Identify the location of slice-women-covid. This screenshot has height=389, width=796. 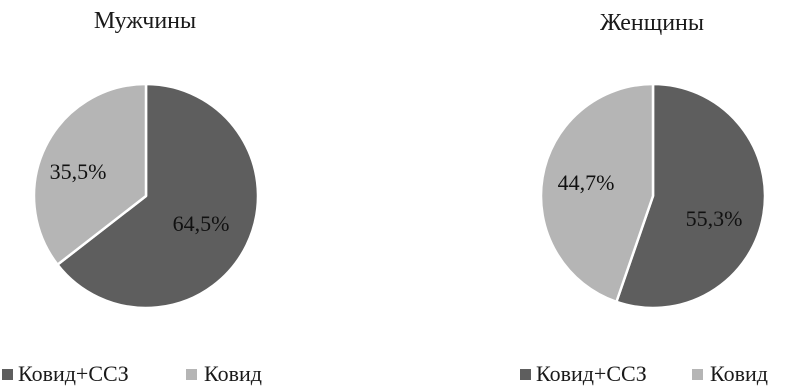
(597, 193).